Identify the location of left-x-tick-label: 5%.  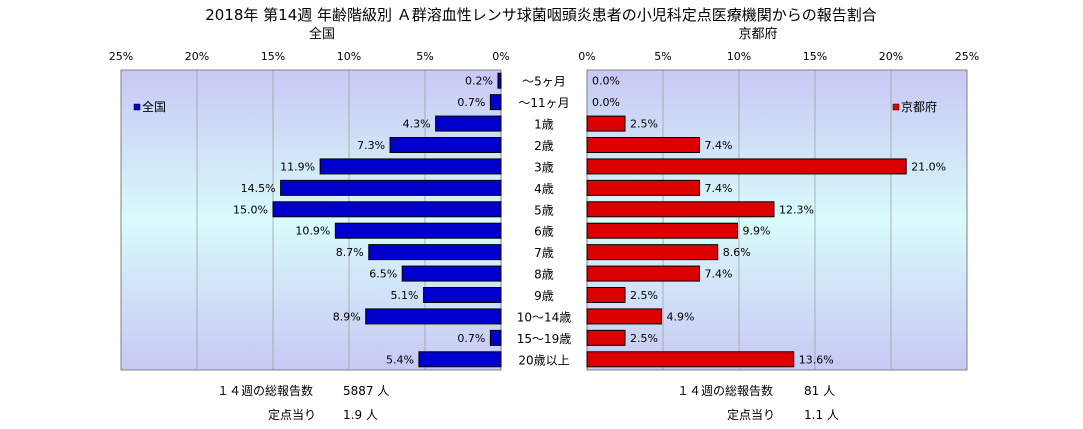
(424, 56).